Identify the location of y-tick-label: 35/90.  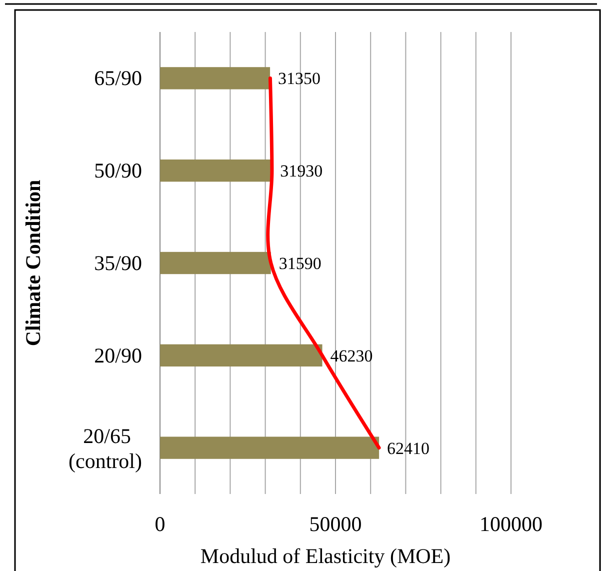
(118, 263).